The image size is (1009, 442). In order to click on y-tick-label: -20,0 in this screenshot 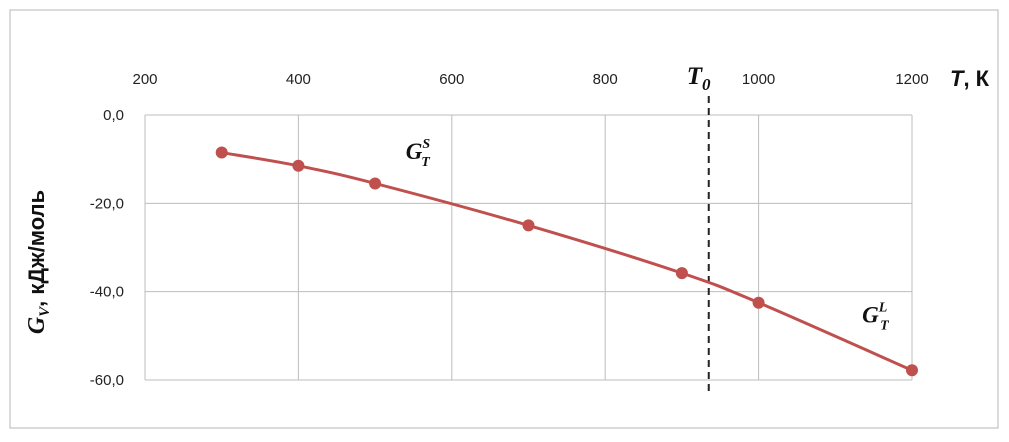, I will do `click(107, 203)`.